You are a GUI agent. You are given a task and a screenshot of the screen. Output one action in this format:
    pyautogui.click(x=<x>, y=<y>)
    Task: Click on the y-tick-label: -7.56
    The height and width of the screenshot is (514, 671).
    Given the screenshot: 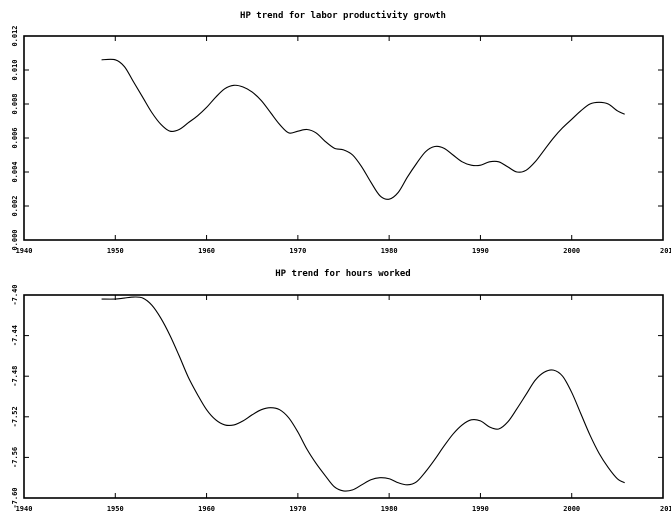 What is the action you would take?
    pyautogui.click(x=15, y=457)
    